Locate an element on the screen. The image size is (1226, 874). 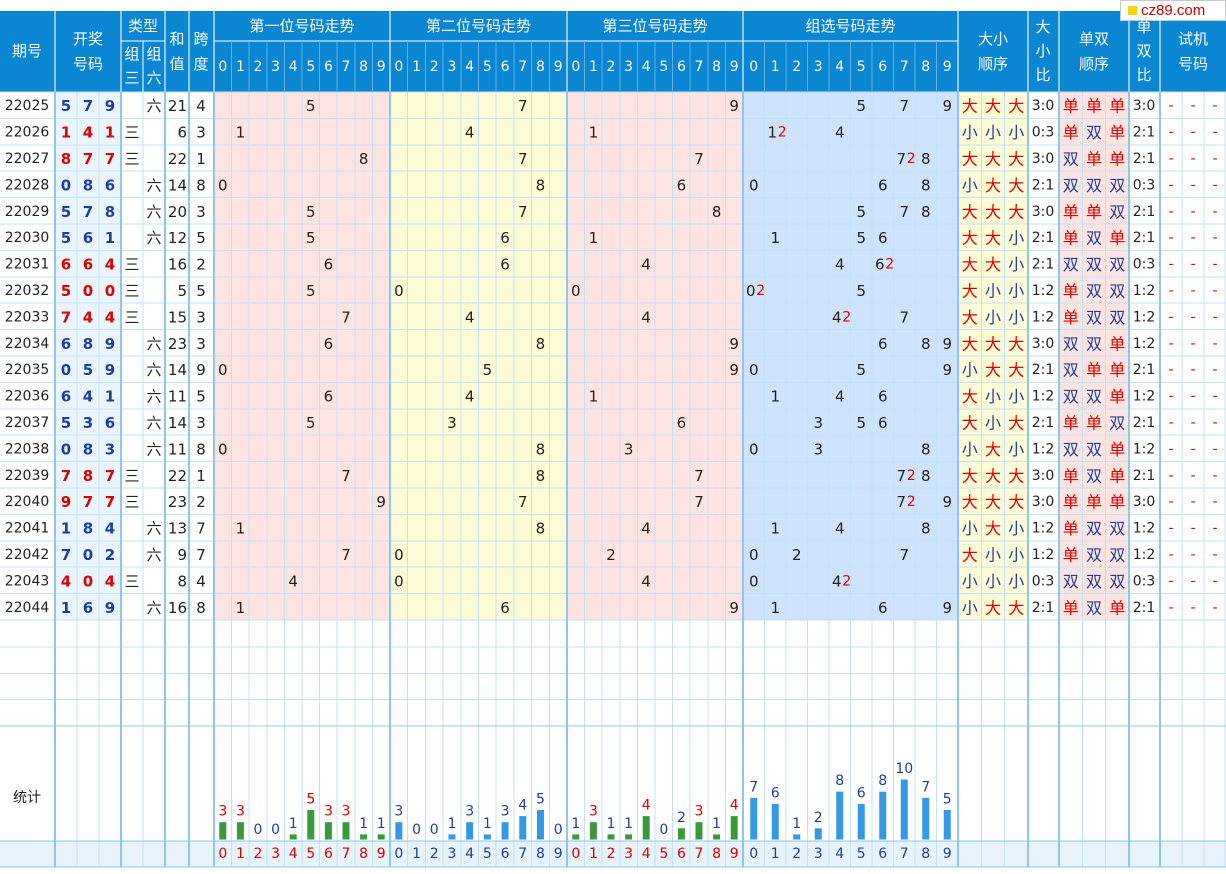
logo-square-icon is located at coordinates (1132, 10).